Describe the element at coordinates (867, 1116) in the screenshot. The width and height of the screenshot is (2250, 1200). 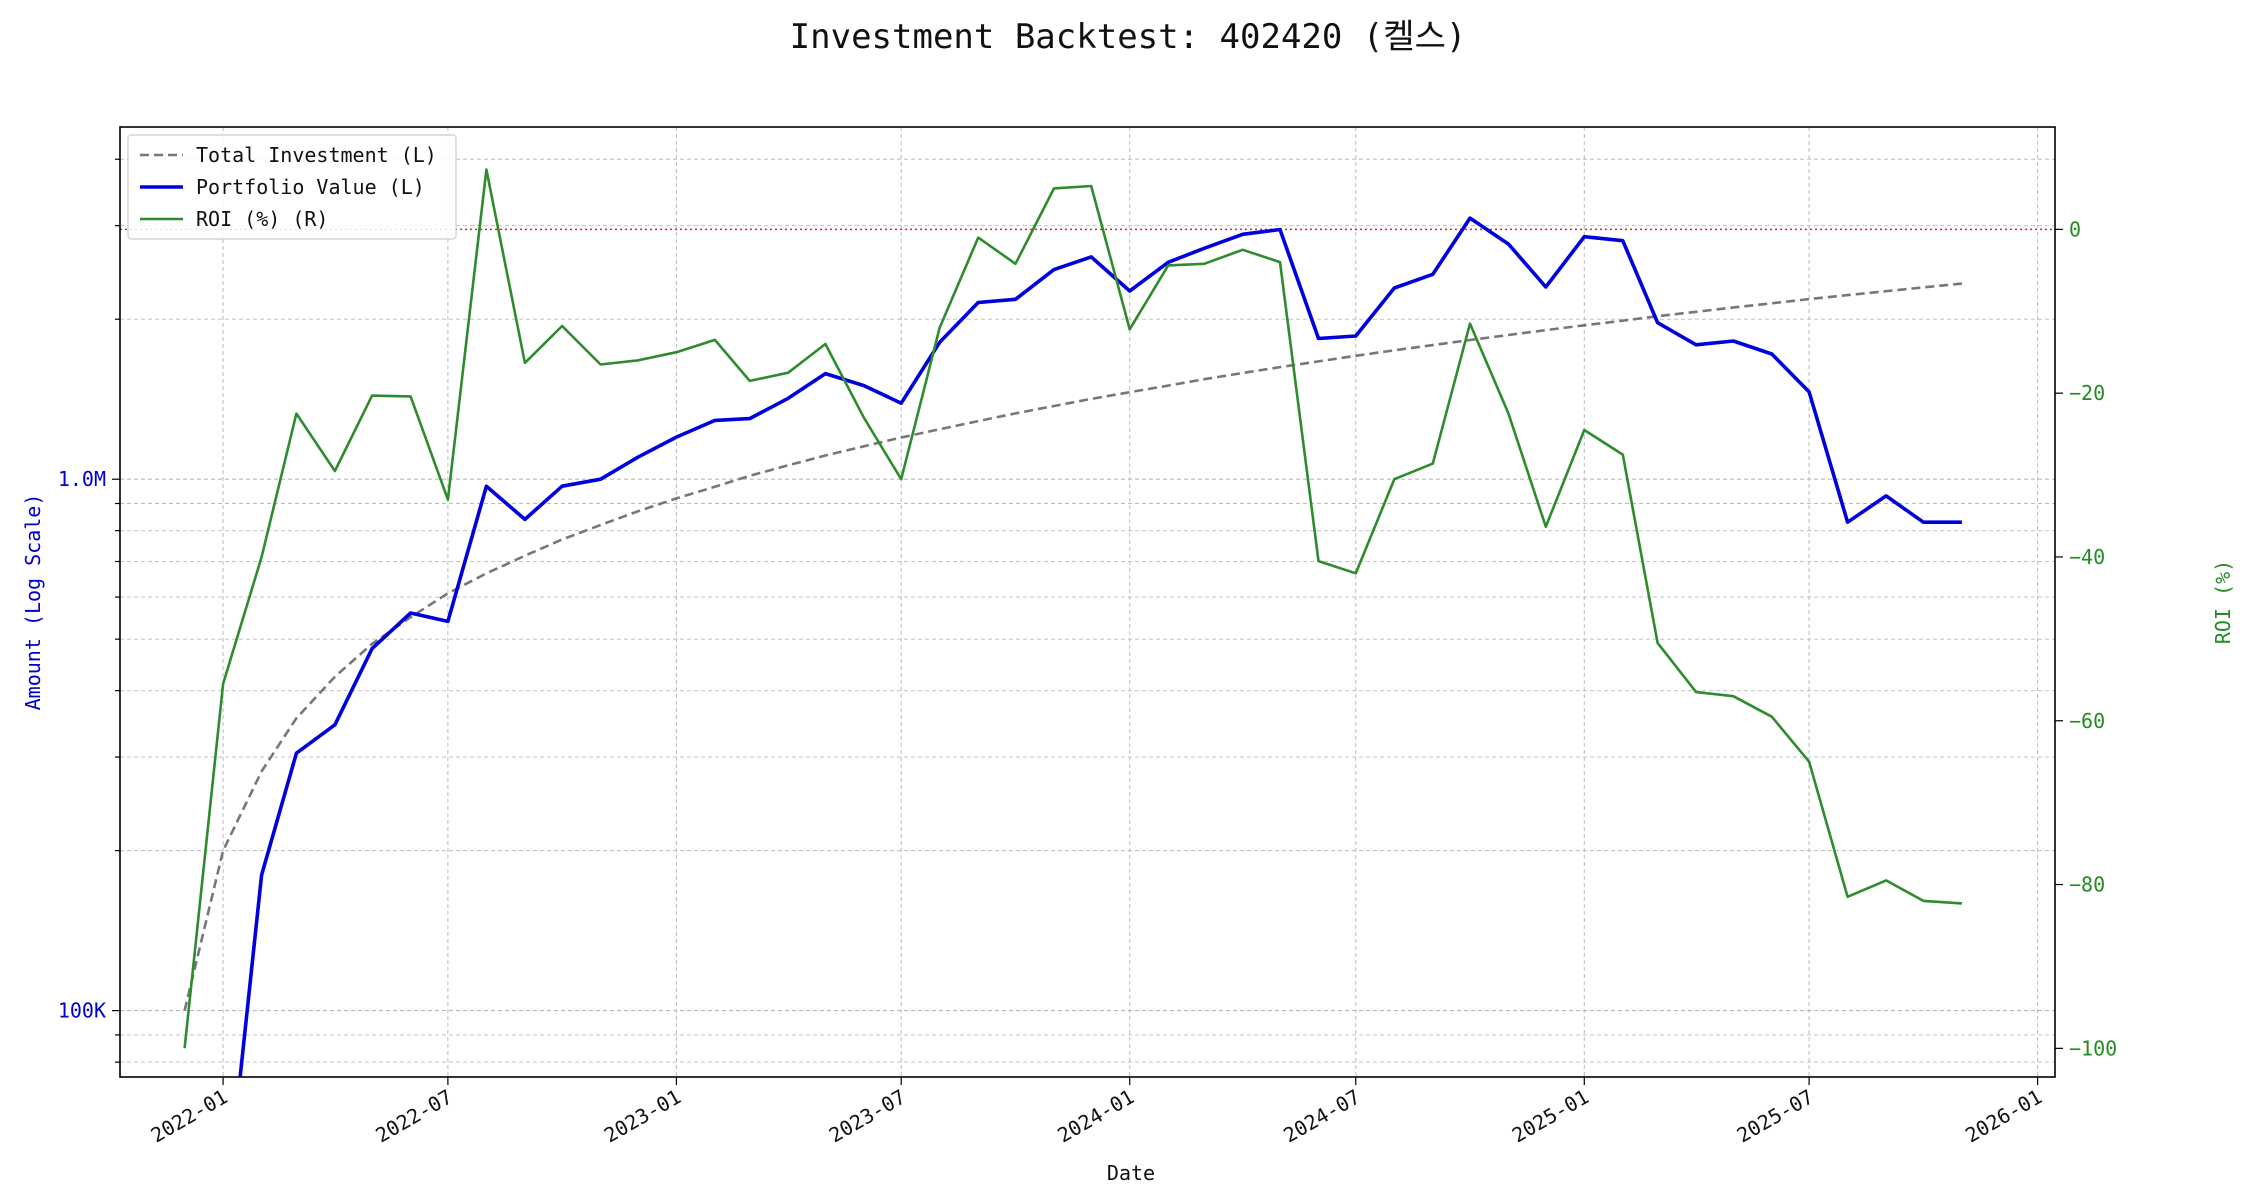
I see `x-tick-label: 2023-07` at that location.